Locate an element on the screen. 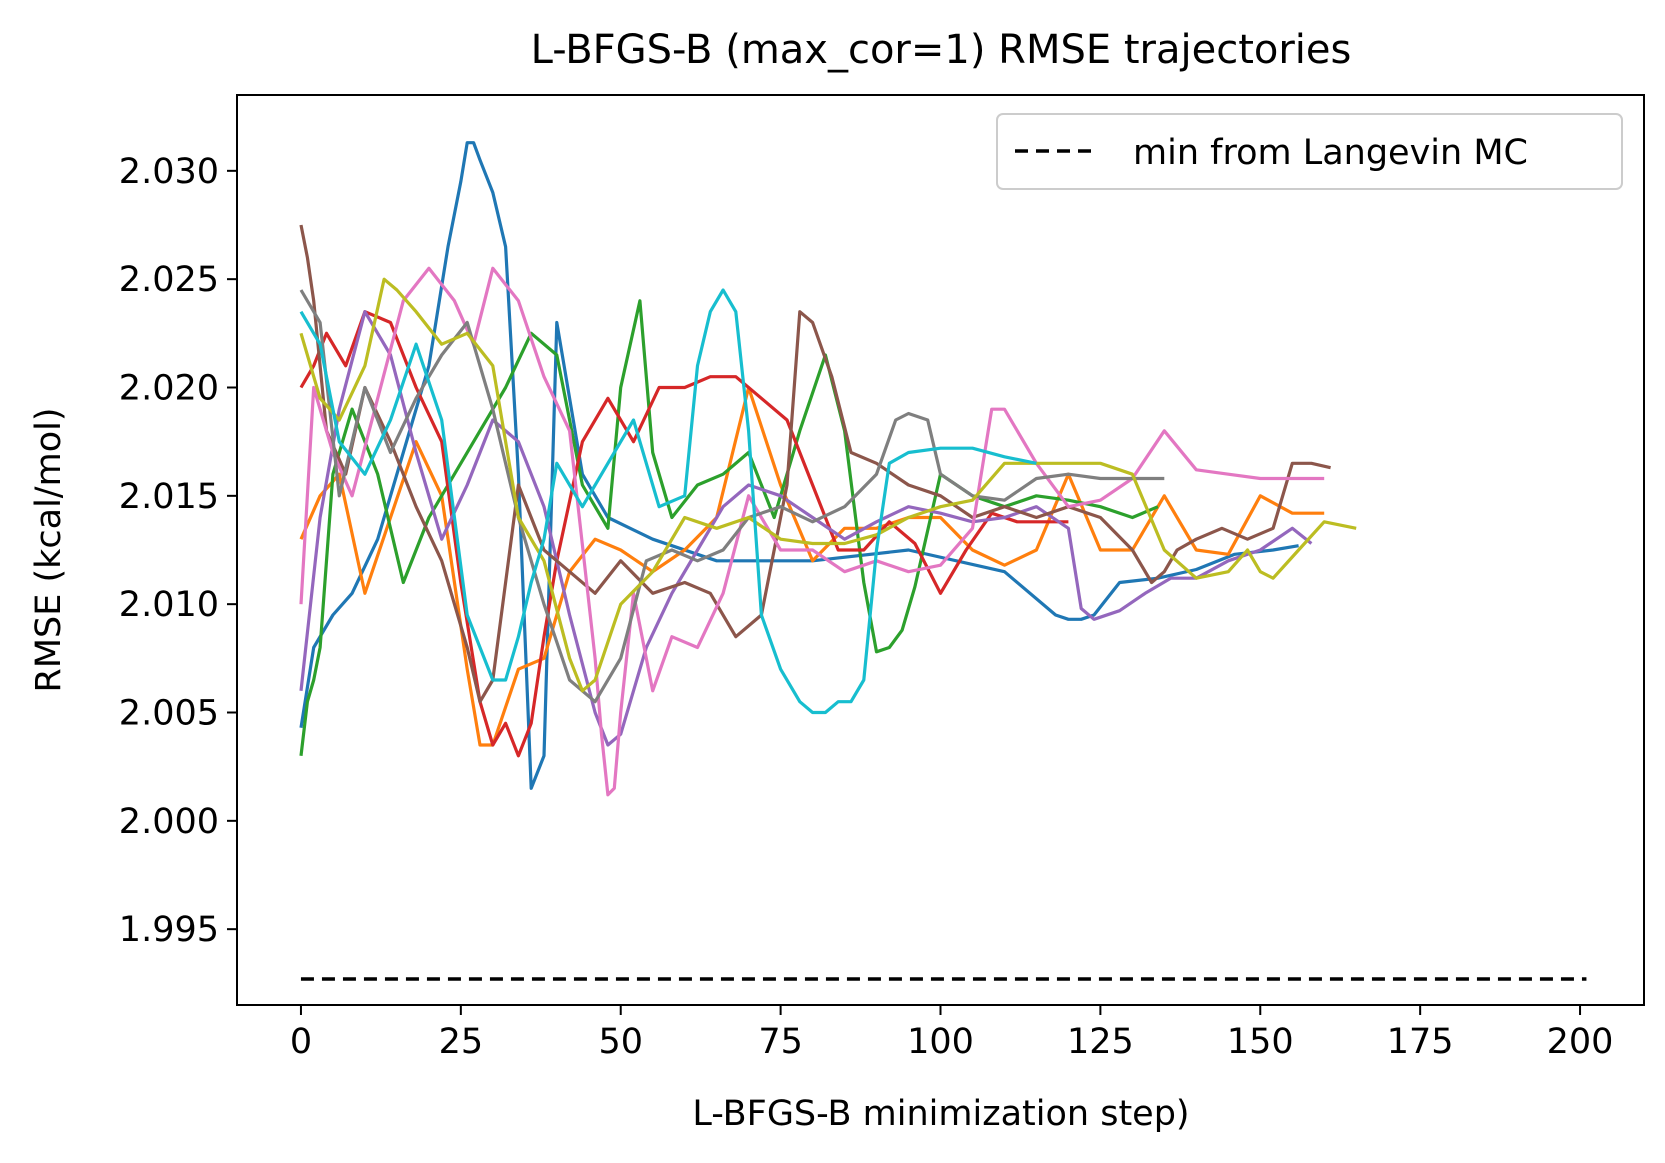 The height and width of the screenshot is (1163, 1665). x-tick-label: 175 is located at coordinates (1420, 1042).